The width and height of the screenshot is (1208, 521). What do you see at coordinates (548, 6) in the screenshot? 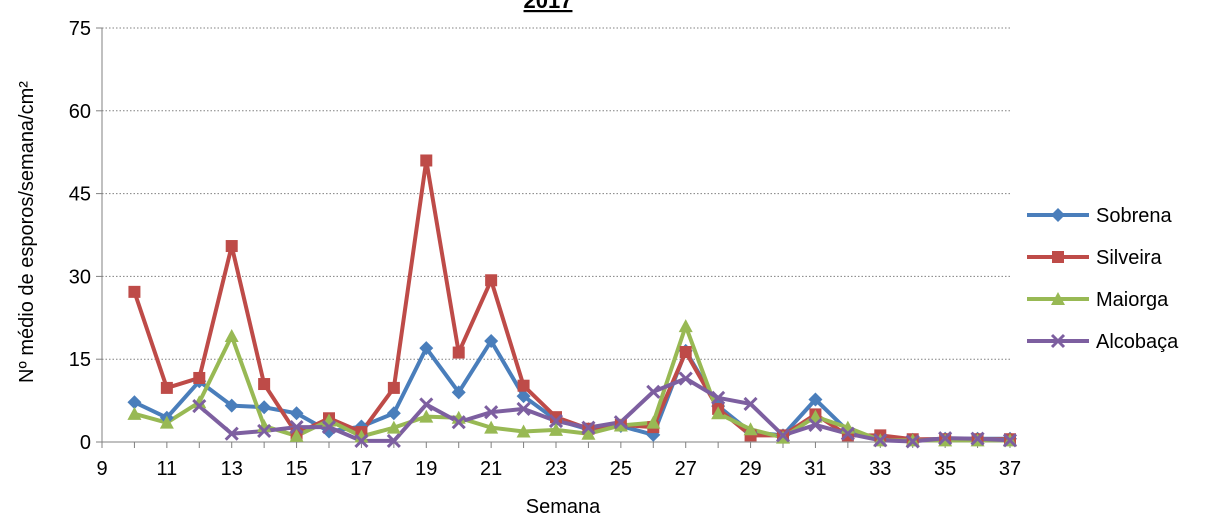
I see `chart-title: 2017` at bounding box center [548, 6].